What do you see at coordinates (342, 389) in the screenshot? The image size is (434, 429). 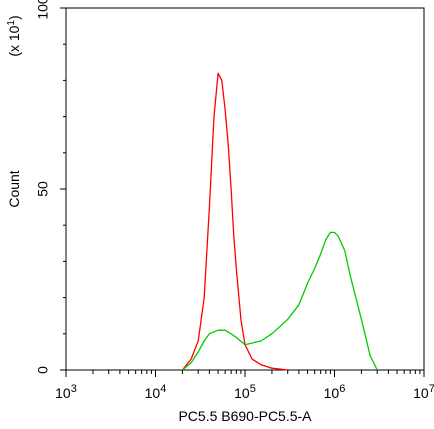 I see `x-tick-label-exponent: 6` at bounding box center [342, 389].